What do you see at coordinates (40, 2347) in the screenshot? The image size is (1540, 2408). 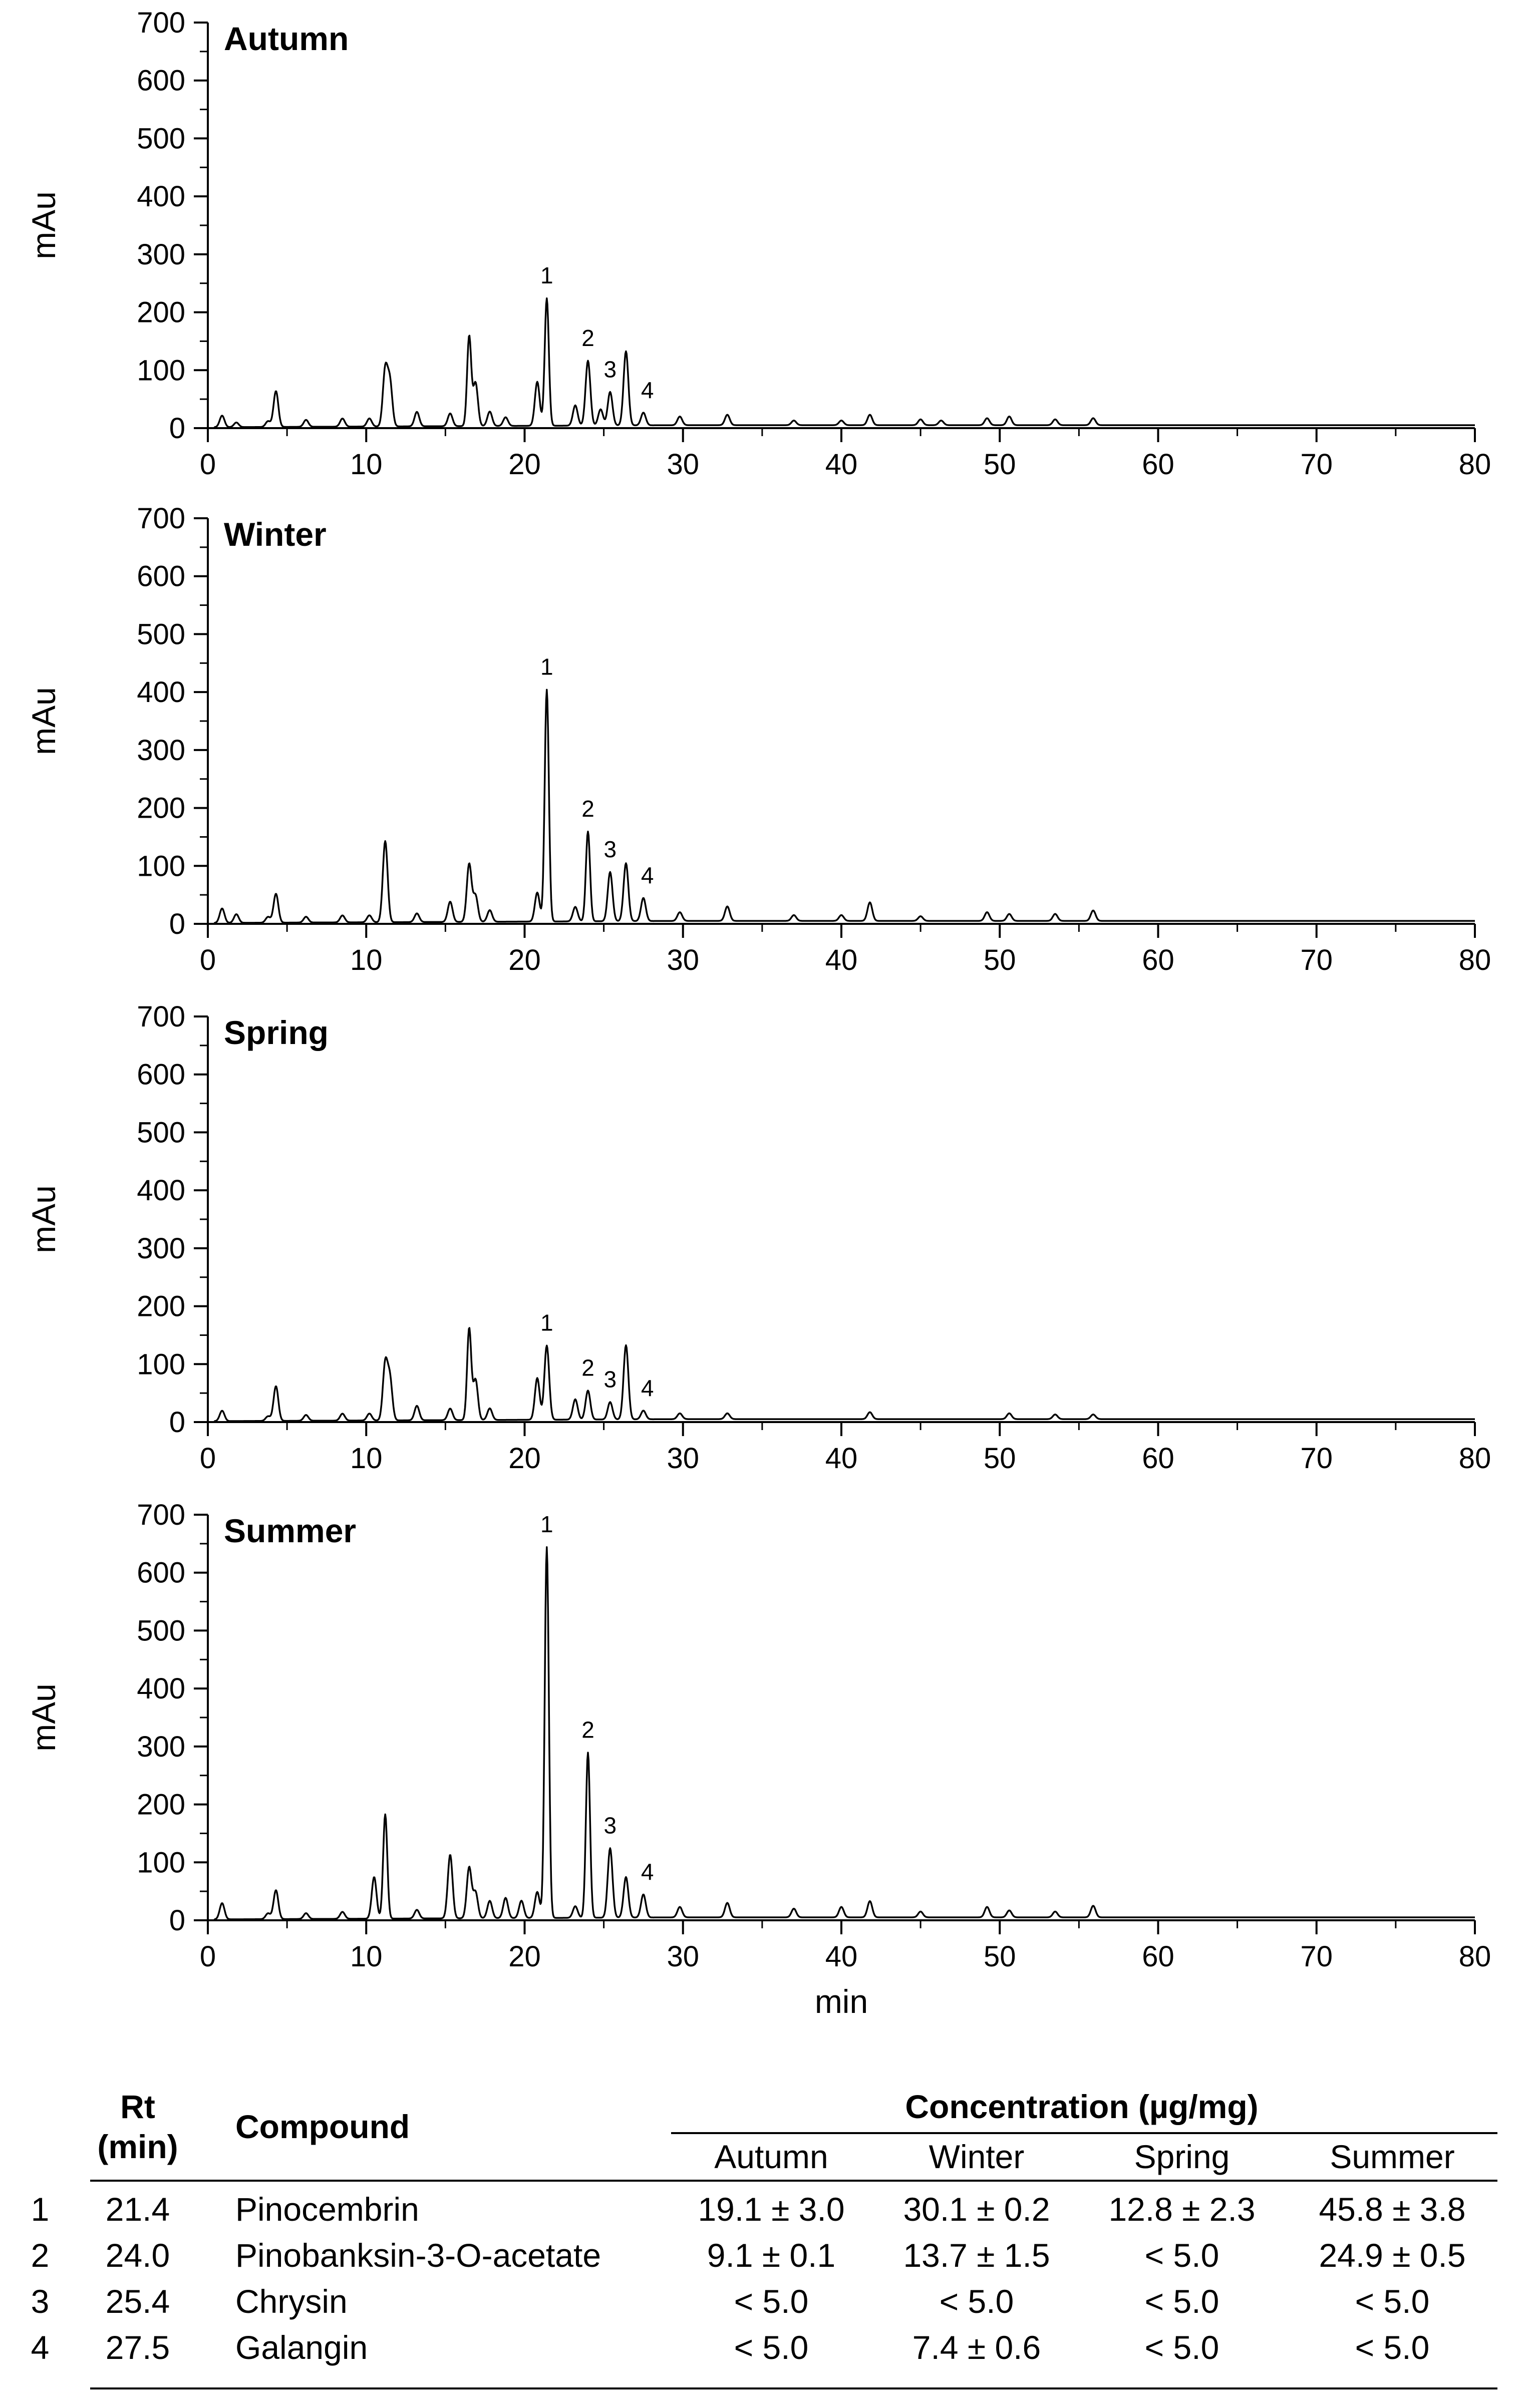 I see `row-number: 4` at bounding box center [40, 2347].